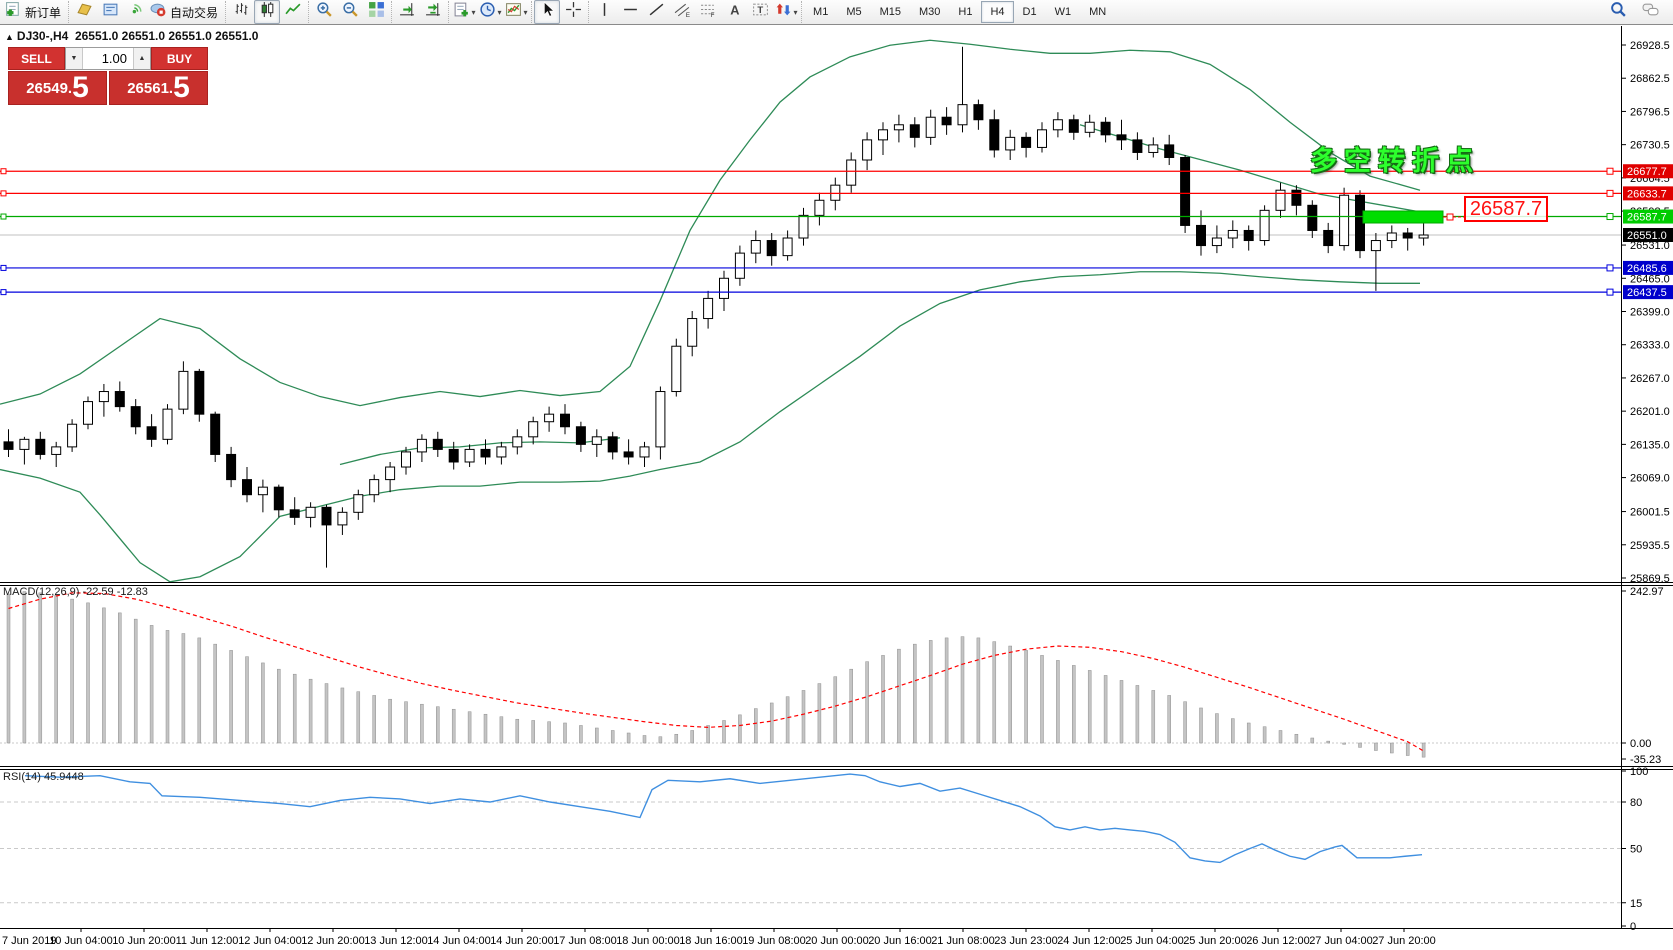 Image resolution: width=1673 pixels, height=950 pixels. What do you see at coordinates (490, 12) in the screenshot?
I see `period-selector-button: ▾` at bounding box center [490, 12].